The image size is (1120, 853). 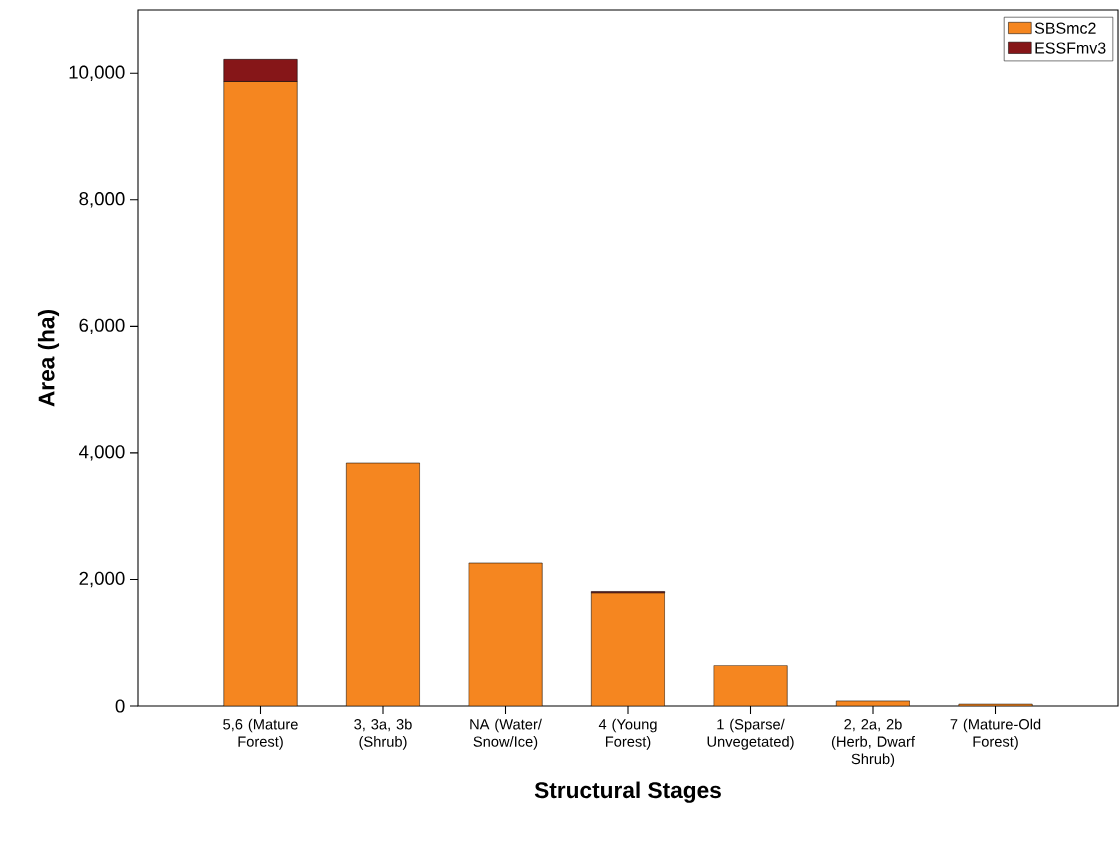 What do you see at coordinates (1065, 28) in the screenshot?
I see `legend-label: SBSmc2` at bounding box center [1065, 28].